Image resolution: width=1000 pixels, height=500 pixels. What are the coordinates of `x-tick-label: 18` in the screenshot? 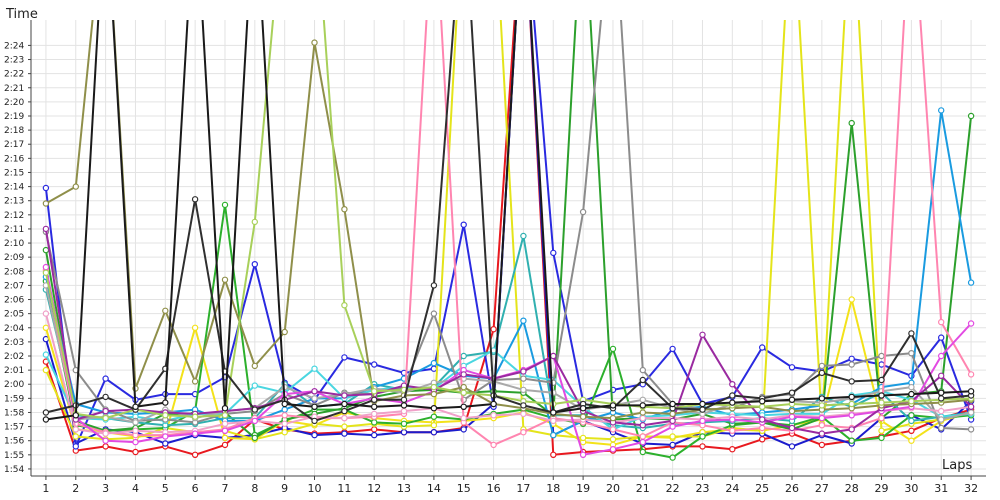 It's located at (553, 488).